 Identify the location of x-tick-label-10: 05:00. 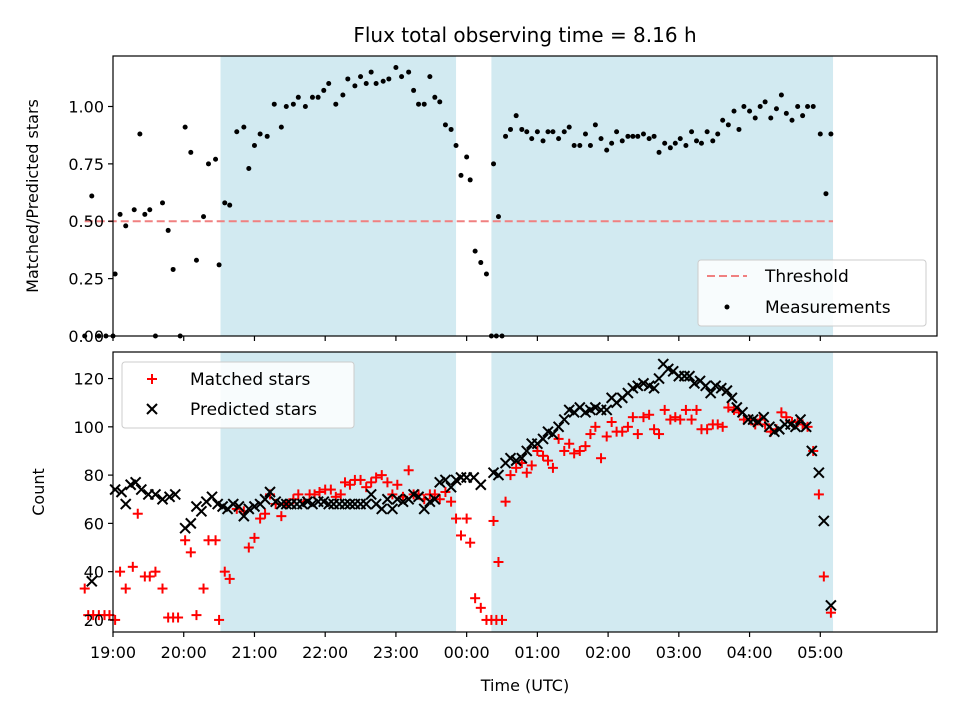
(820, 652).